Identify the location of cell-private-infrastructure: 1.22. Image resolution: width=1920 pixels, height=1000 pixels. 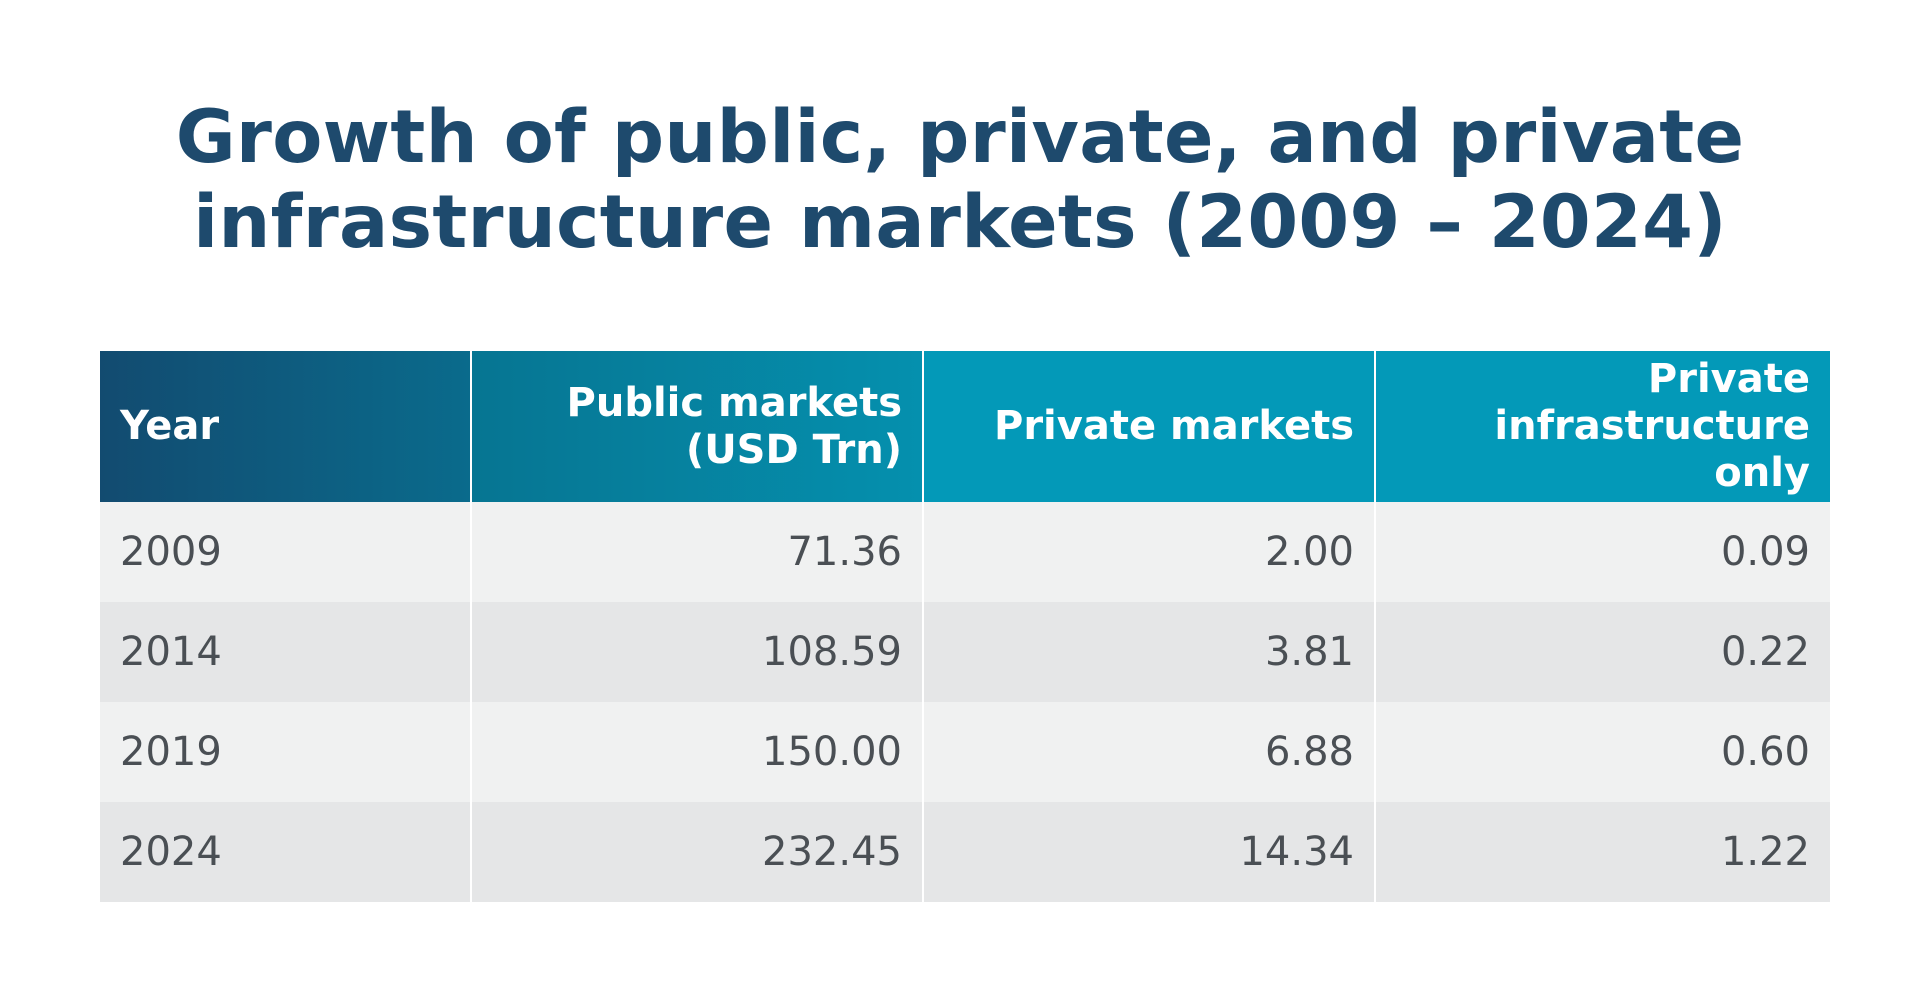
(1603, 852).